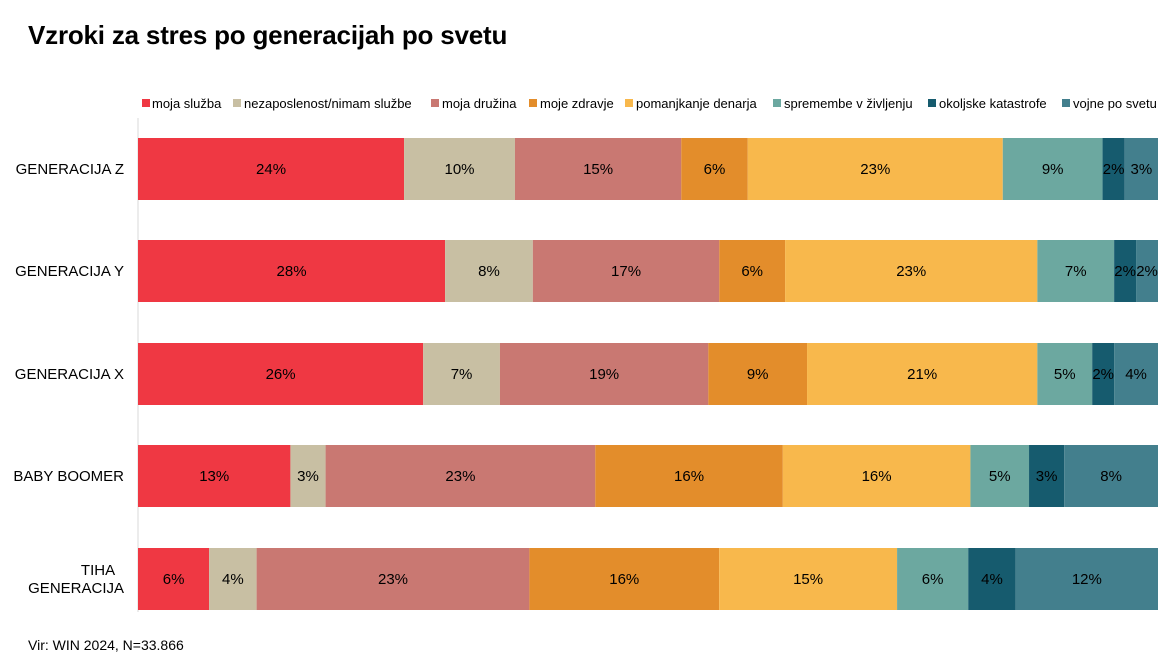 The height and width of the screenshot is (668, 1174). I want to click on data-label: 21%, so click(922, 374).